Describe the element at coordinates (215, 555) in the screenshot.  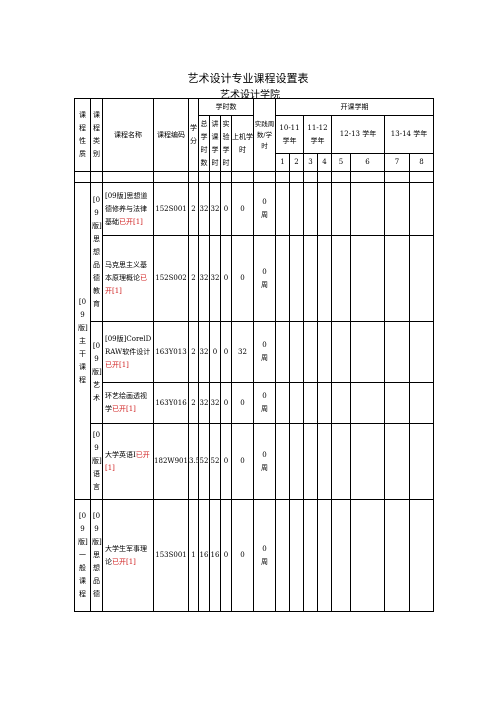
I see `course-lecture: 16` at that location.